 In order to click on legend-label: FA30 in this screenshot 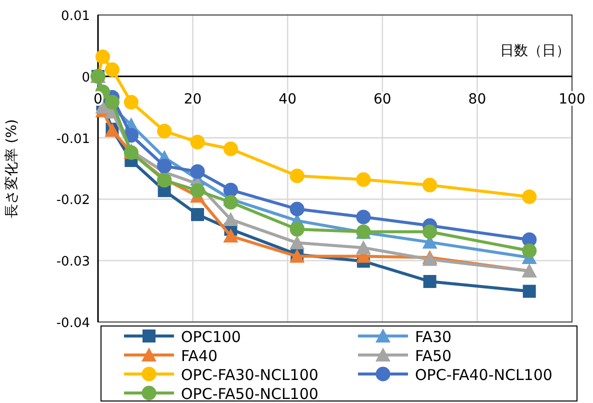, I will do `click(433, 337)`.